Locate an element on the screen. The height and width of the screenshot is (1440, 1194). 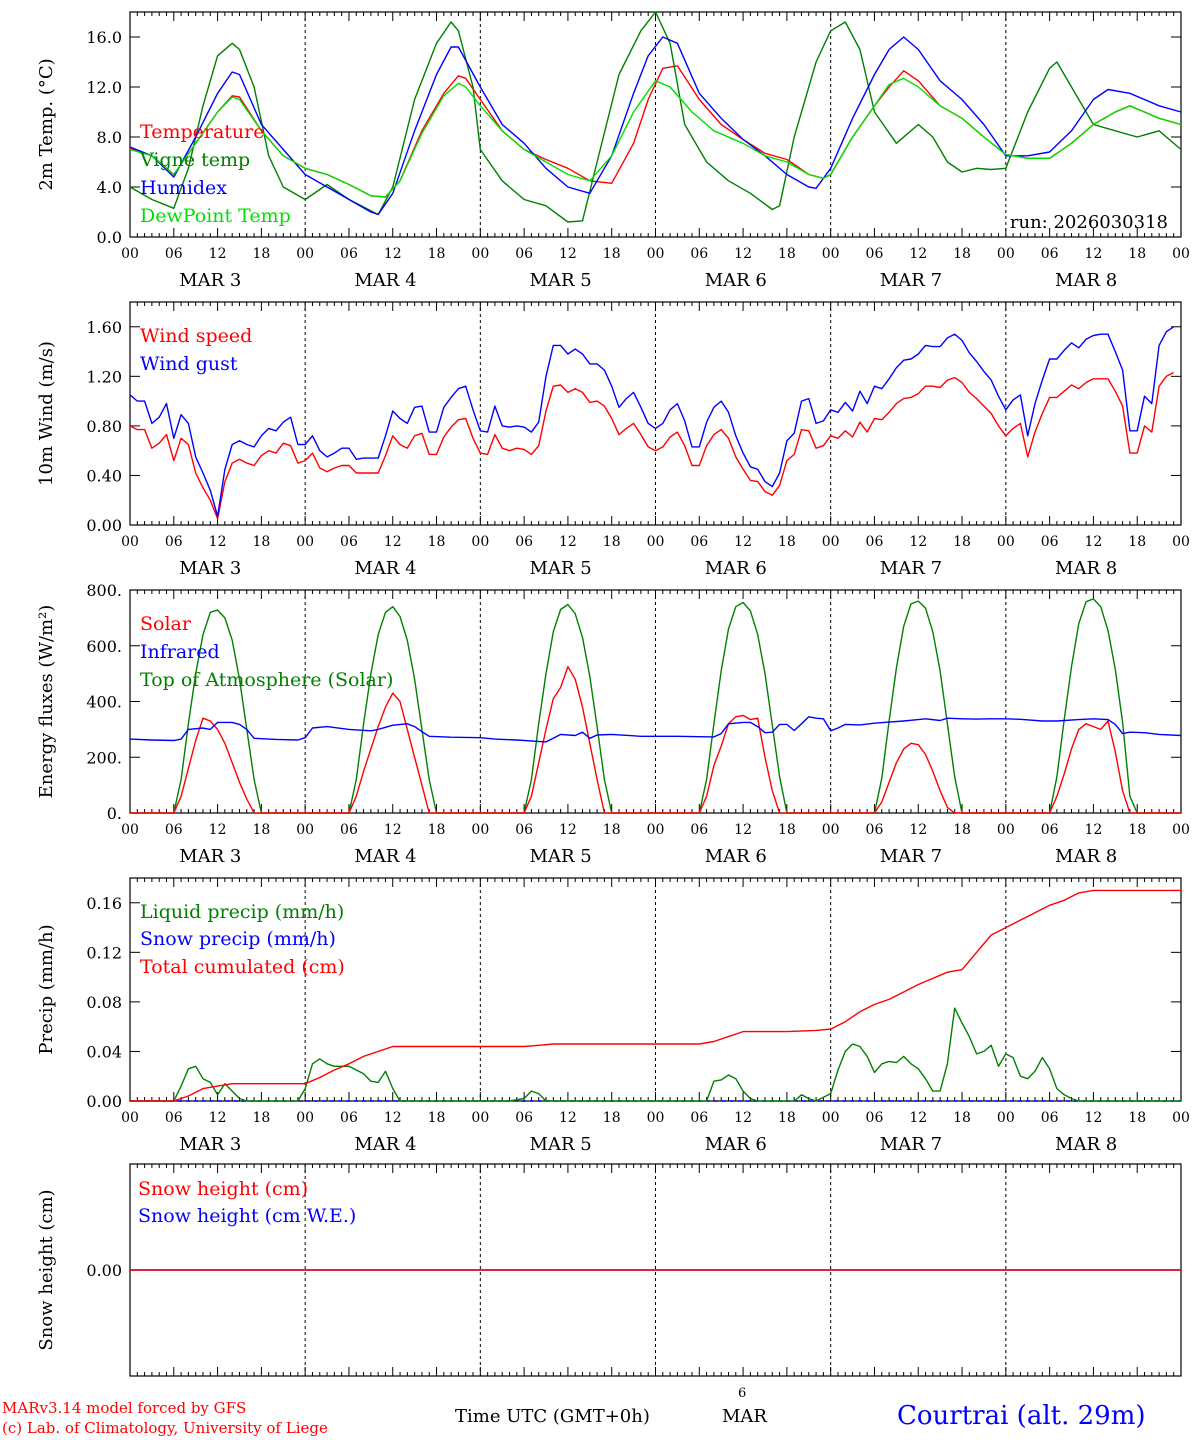
plot-frame-energy is located at coordinates (655, 701).